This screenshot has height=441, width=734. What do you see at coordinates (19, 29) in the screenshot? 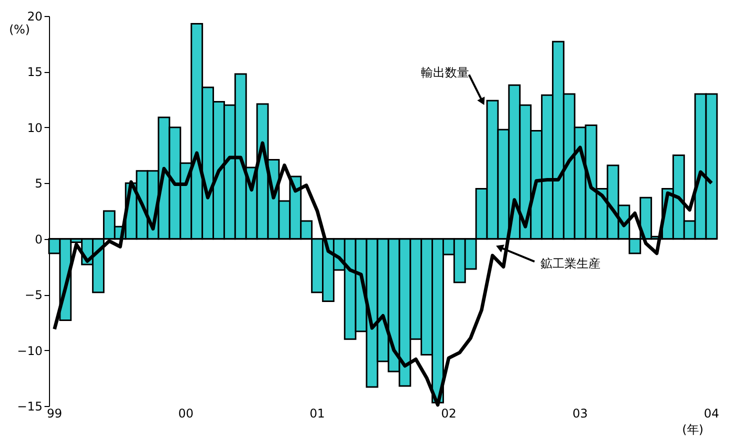
I see `y-axis-title: (%)` at bounding box center [19, 29].